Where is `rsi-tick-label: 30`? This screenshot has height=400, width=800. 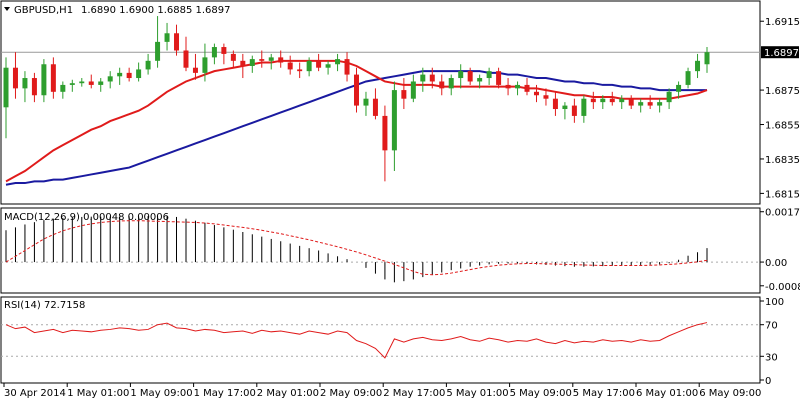 rsi-tick-label: 30 is located at coordinates (771, 357).